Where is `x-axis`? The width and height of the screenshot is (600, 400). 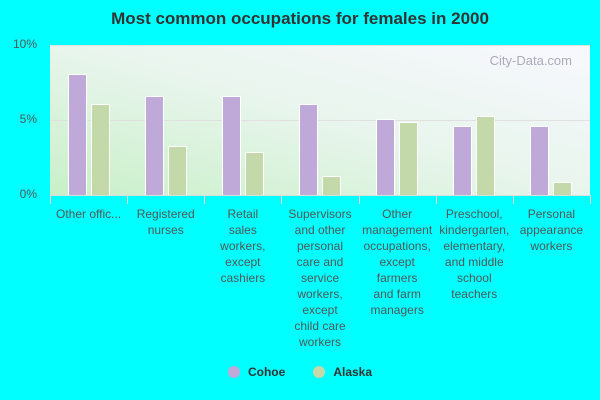
x-axis is located at coordinates (320, 195).